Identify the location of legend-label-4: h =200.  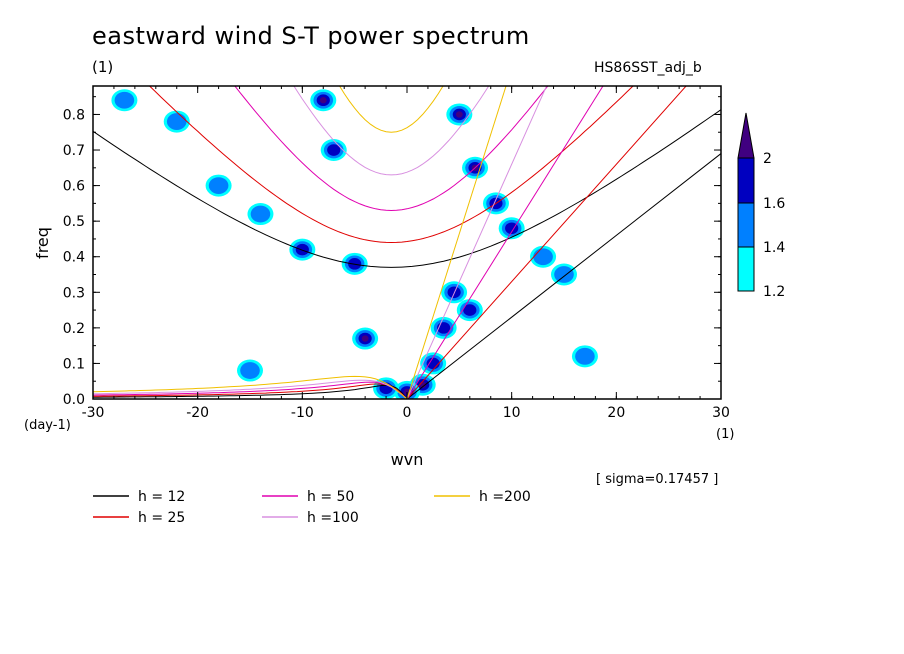
(505, 497).